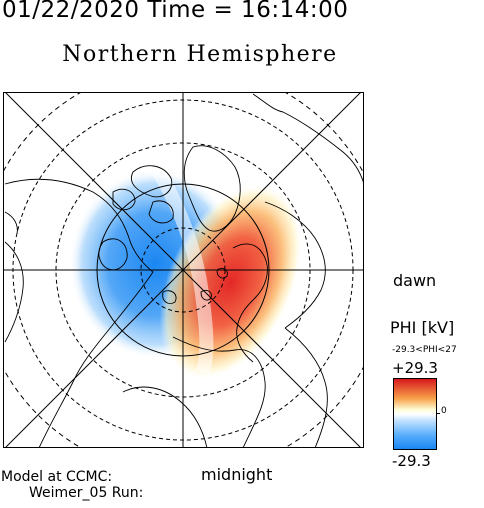 The image size is (484, 508). Describe the element at coordinates (57, 477) in the screenshot. I see `model-label: Model at CCMC:` at that location.